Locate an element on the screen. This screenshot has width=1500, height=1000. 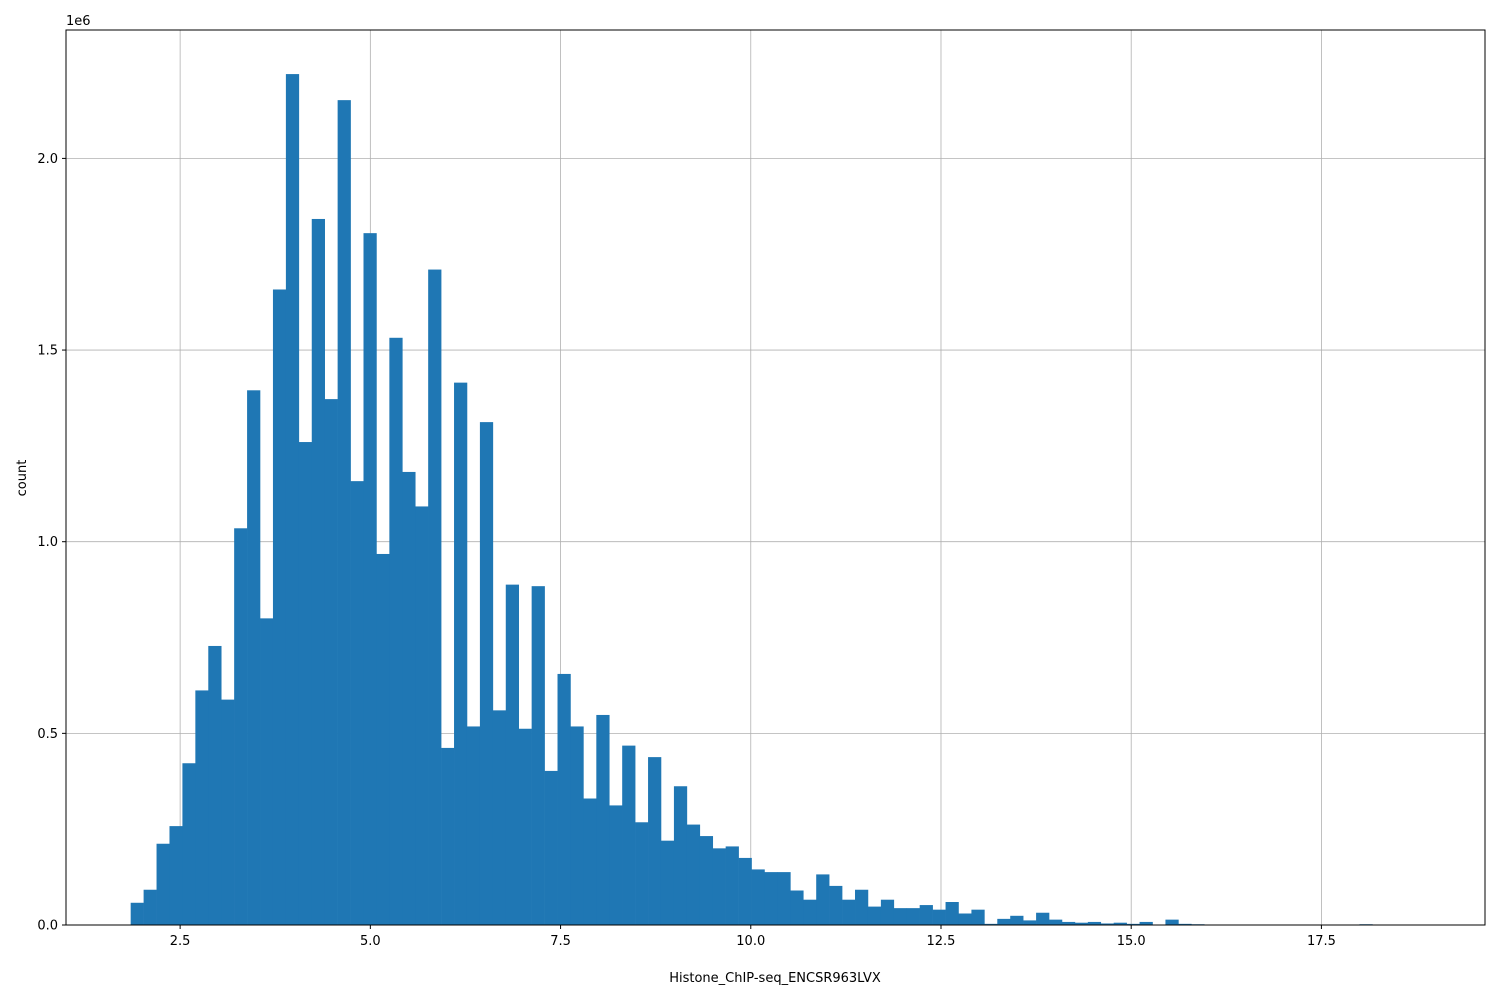
x-tick-label: 7.5 is located at coordinates (560, 941).